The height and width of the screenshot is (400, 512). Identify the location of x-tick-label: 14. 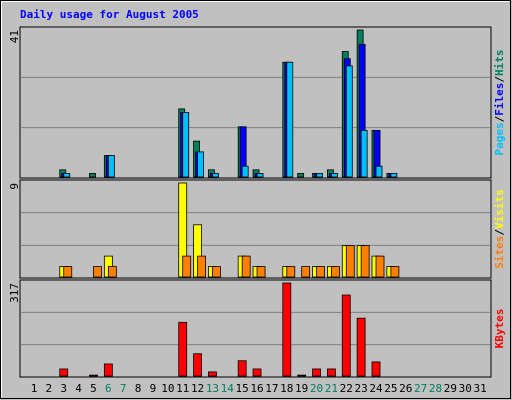
(228, 388).